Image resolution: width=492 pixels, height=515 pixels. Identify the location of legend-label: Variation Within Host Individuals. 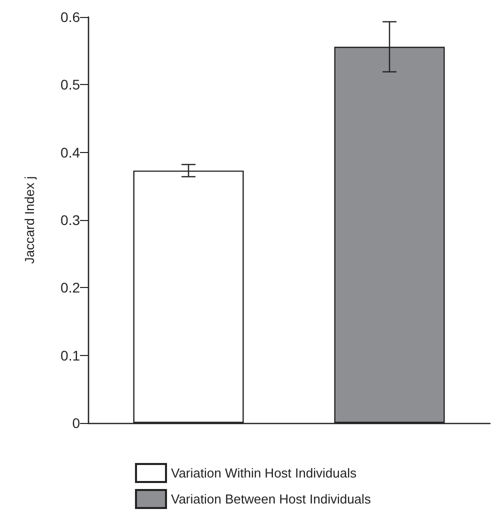
(264, 473).